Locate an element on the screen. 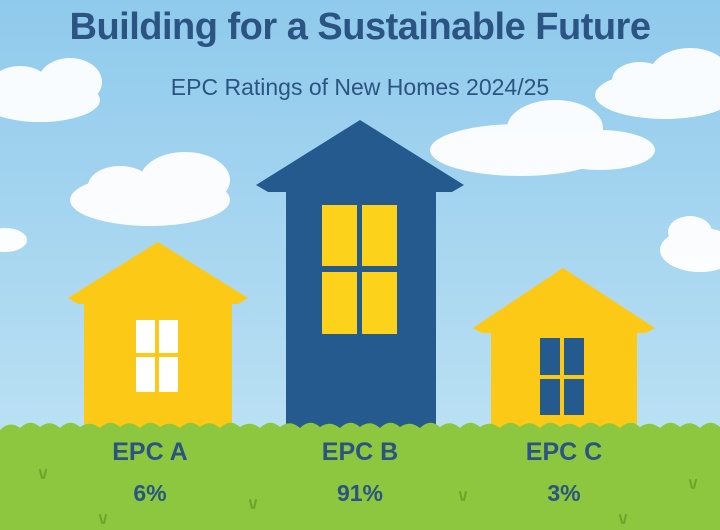 The height and width of the screenshot is (530, 720). category-label-epc-a: EPC A is located at coordinates (150, 452).